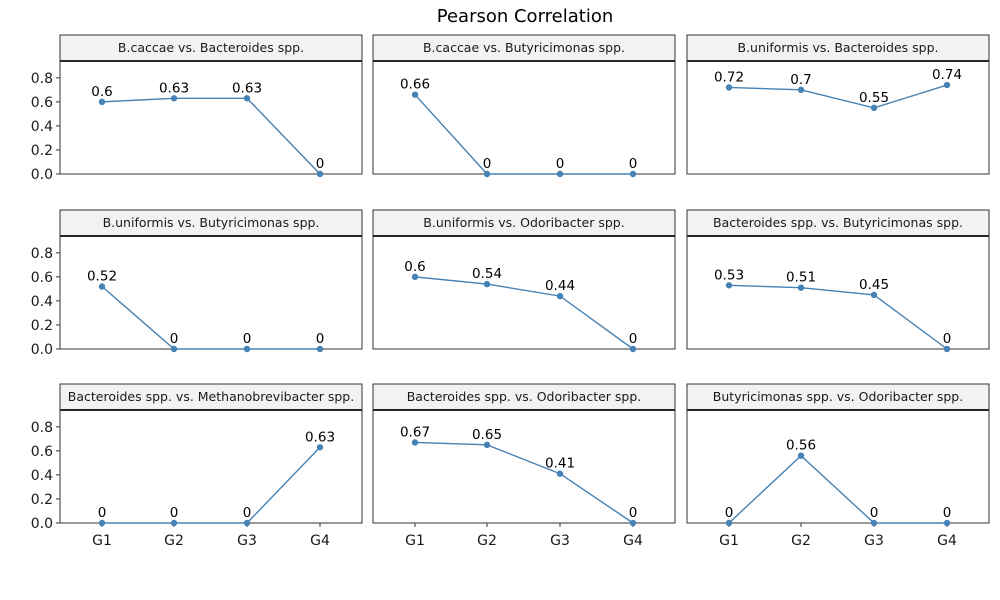  I want to click on x-tick-label: G4, so click(633, 541).